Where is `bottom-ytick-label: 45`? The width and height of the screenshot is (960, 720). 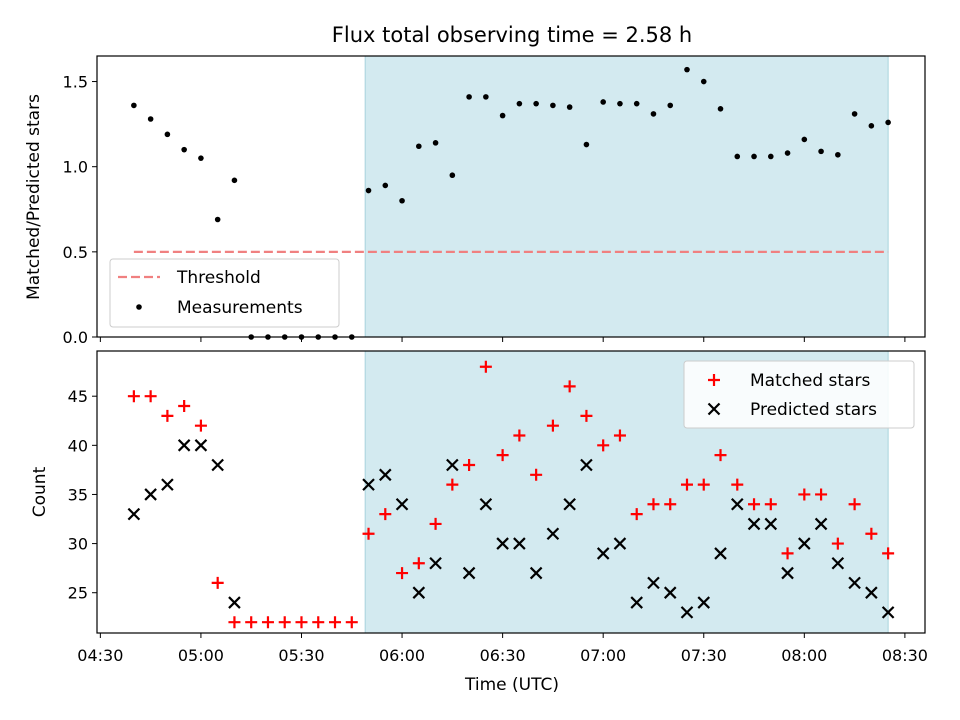
bottom-ytick-label: 45 is located at coordinates (78, 396).